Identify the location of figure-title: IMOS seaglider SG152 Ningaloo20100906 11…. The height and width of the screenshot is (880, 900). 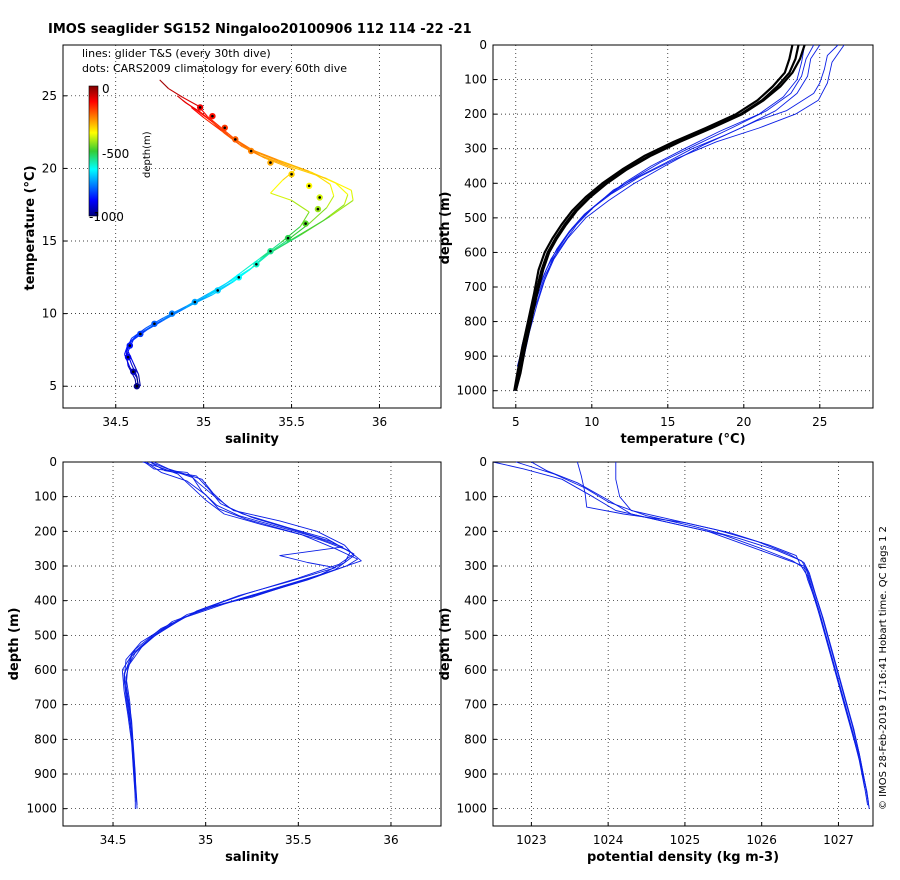
(260, 29).